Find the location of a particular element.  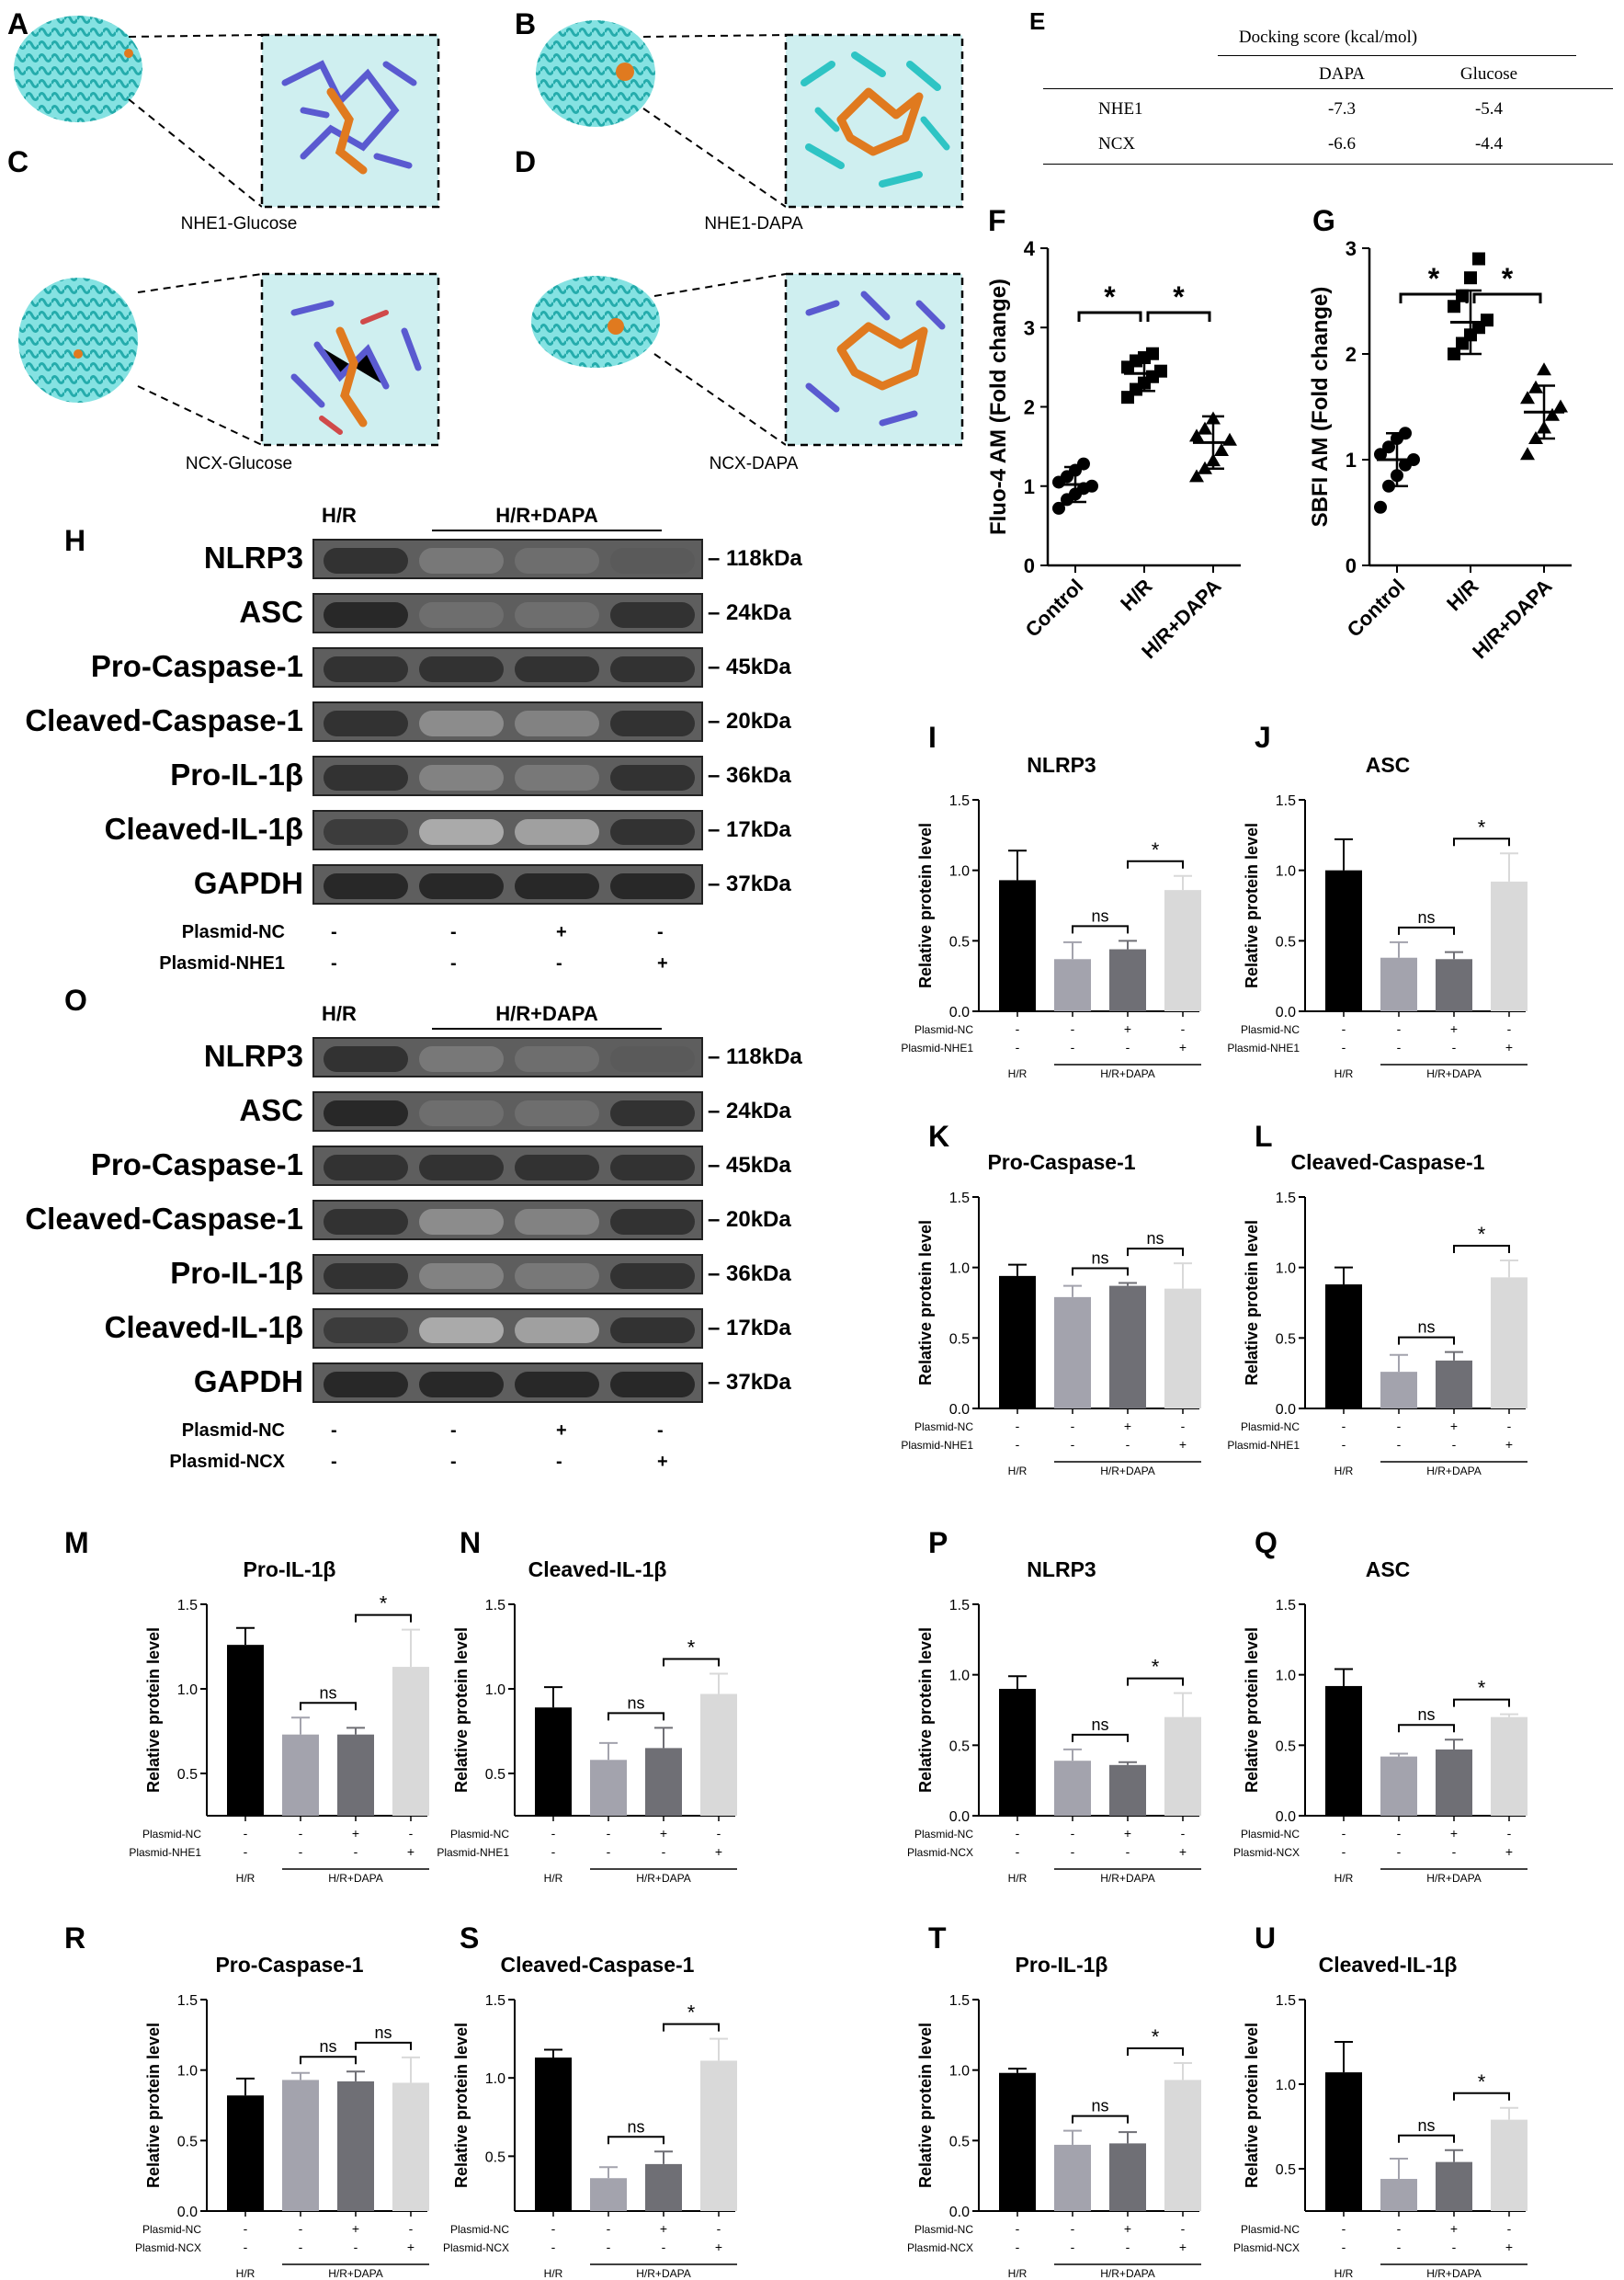

blot-plasmid-sign: + is located at coordinates (561, 1430).